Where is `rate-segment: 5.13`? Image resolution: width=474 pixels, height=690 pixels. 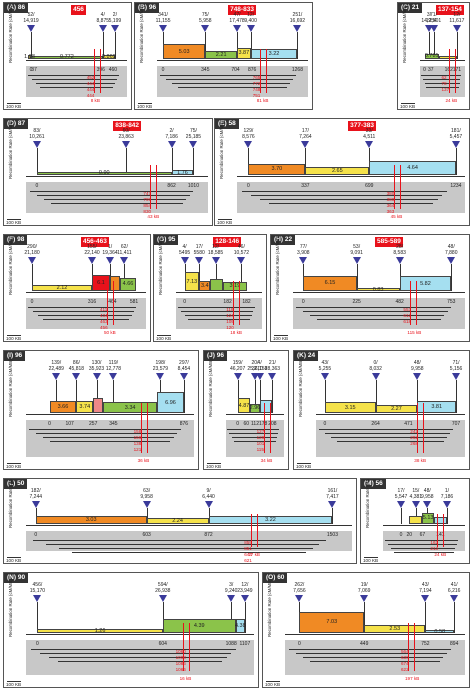 rate-segment: 5.13 is located at coordinates (428, 518).